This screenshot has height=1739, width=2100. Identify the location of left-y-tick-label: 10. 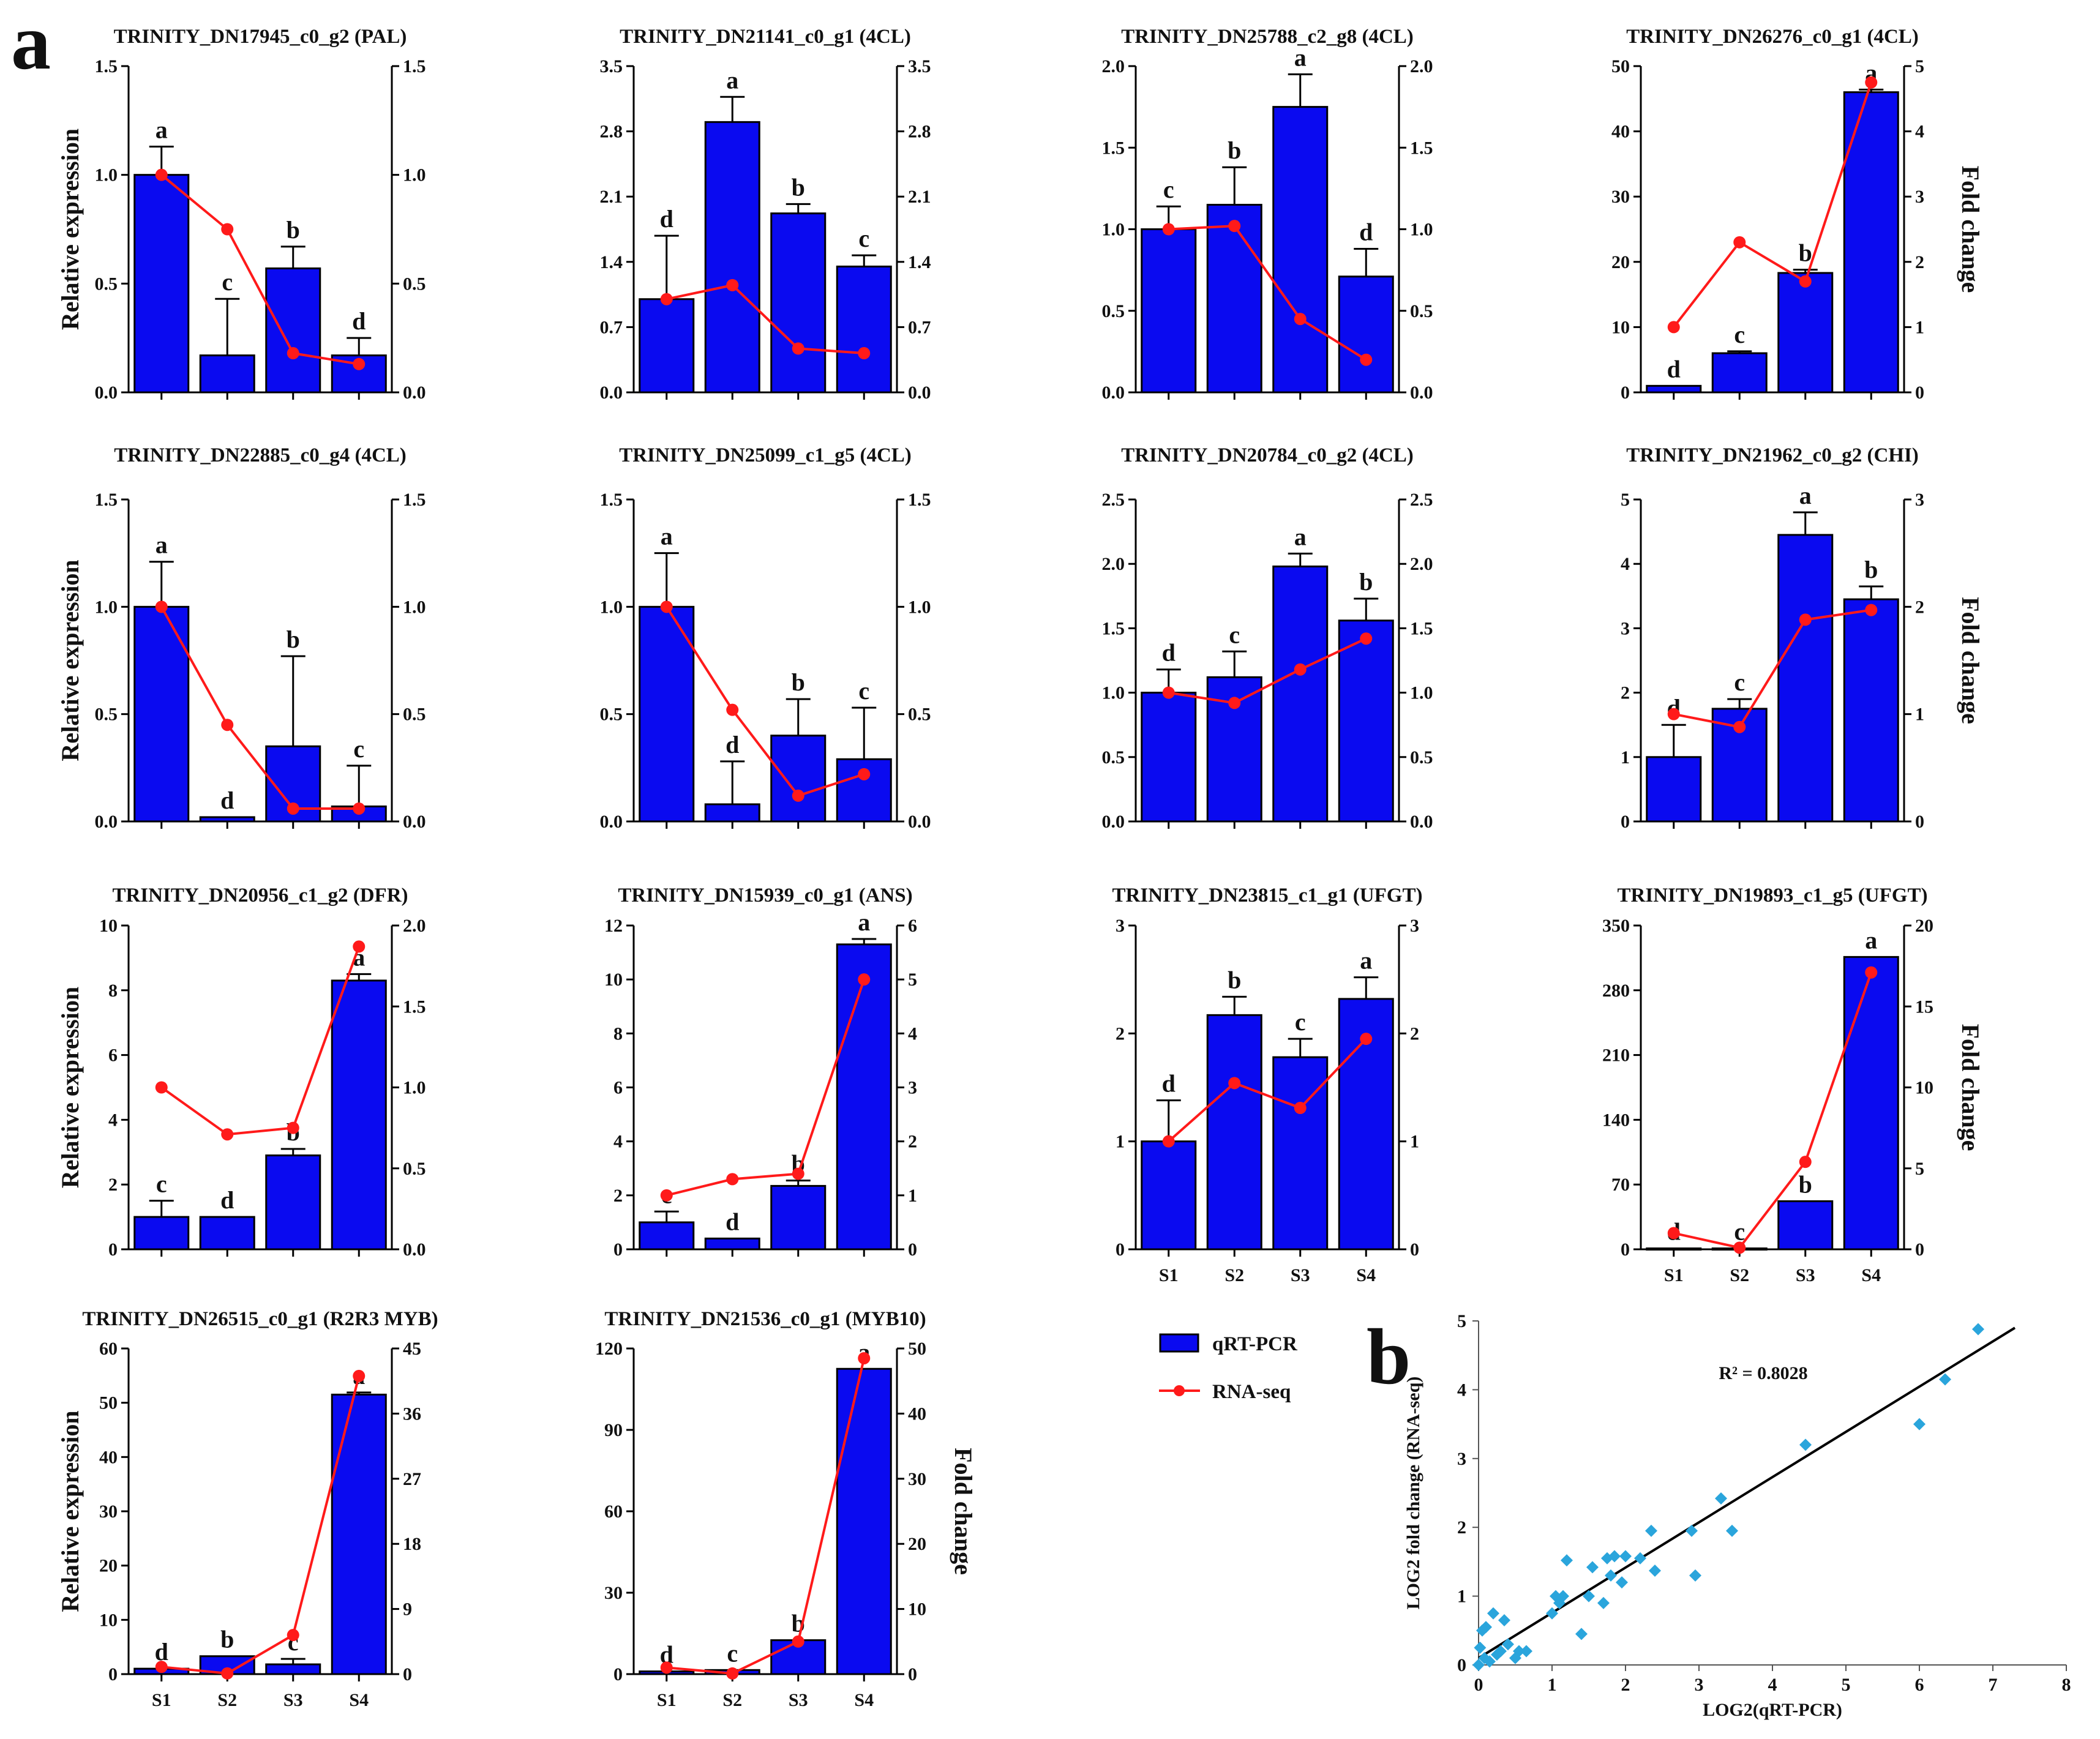
(108, 926).